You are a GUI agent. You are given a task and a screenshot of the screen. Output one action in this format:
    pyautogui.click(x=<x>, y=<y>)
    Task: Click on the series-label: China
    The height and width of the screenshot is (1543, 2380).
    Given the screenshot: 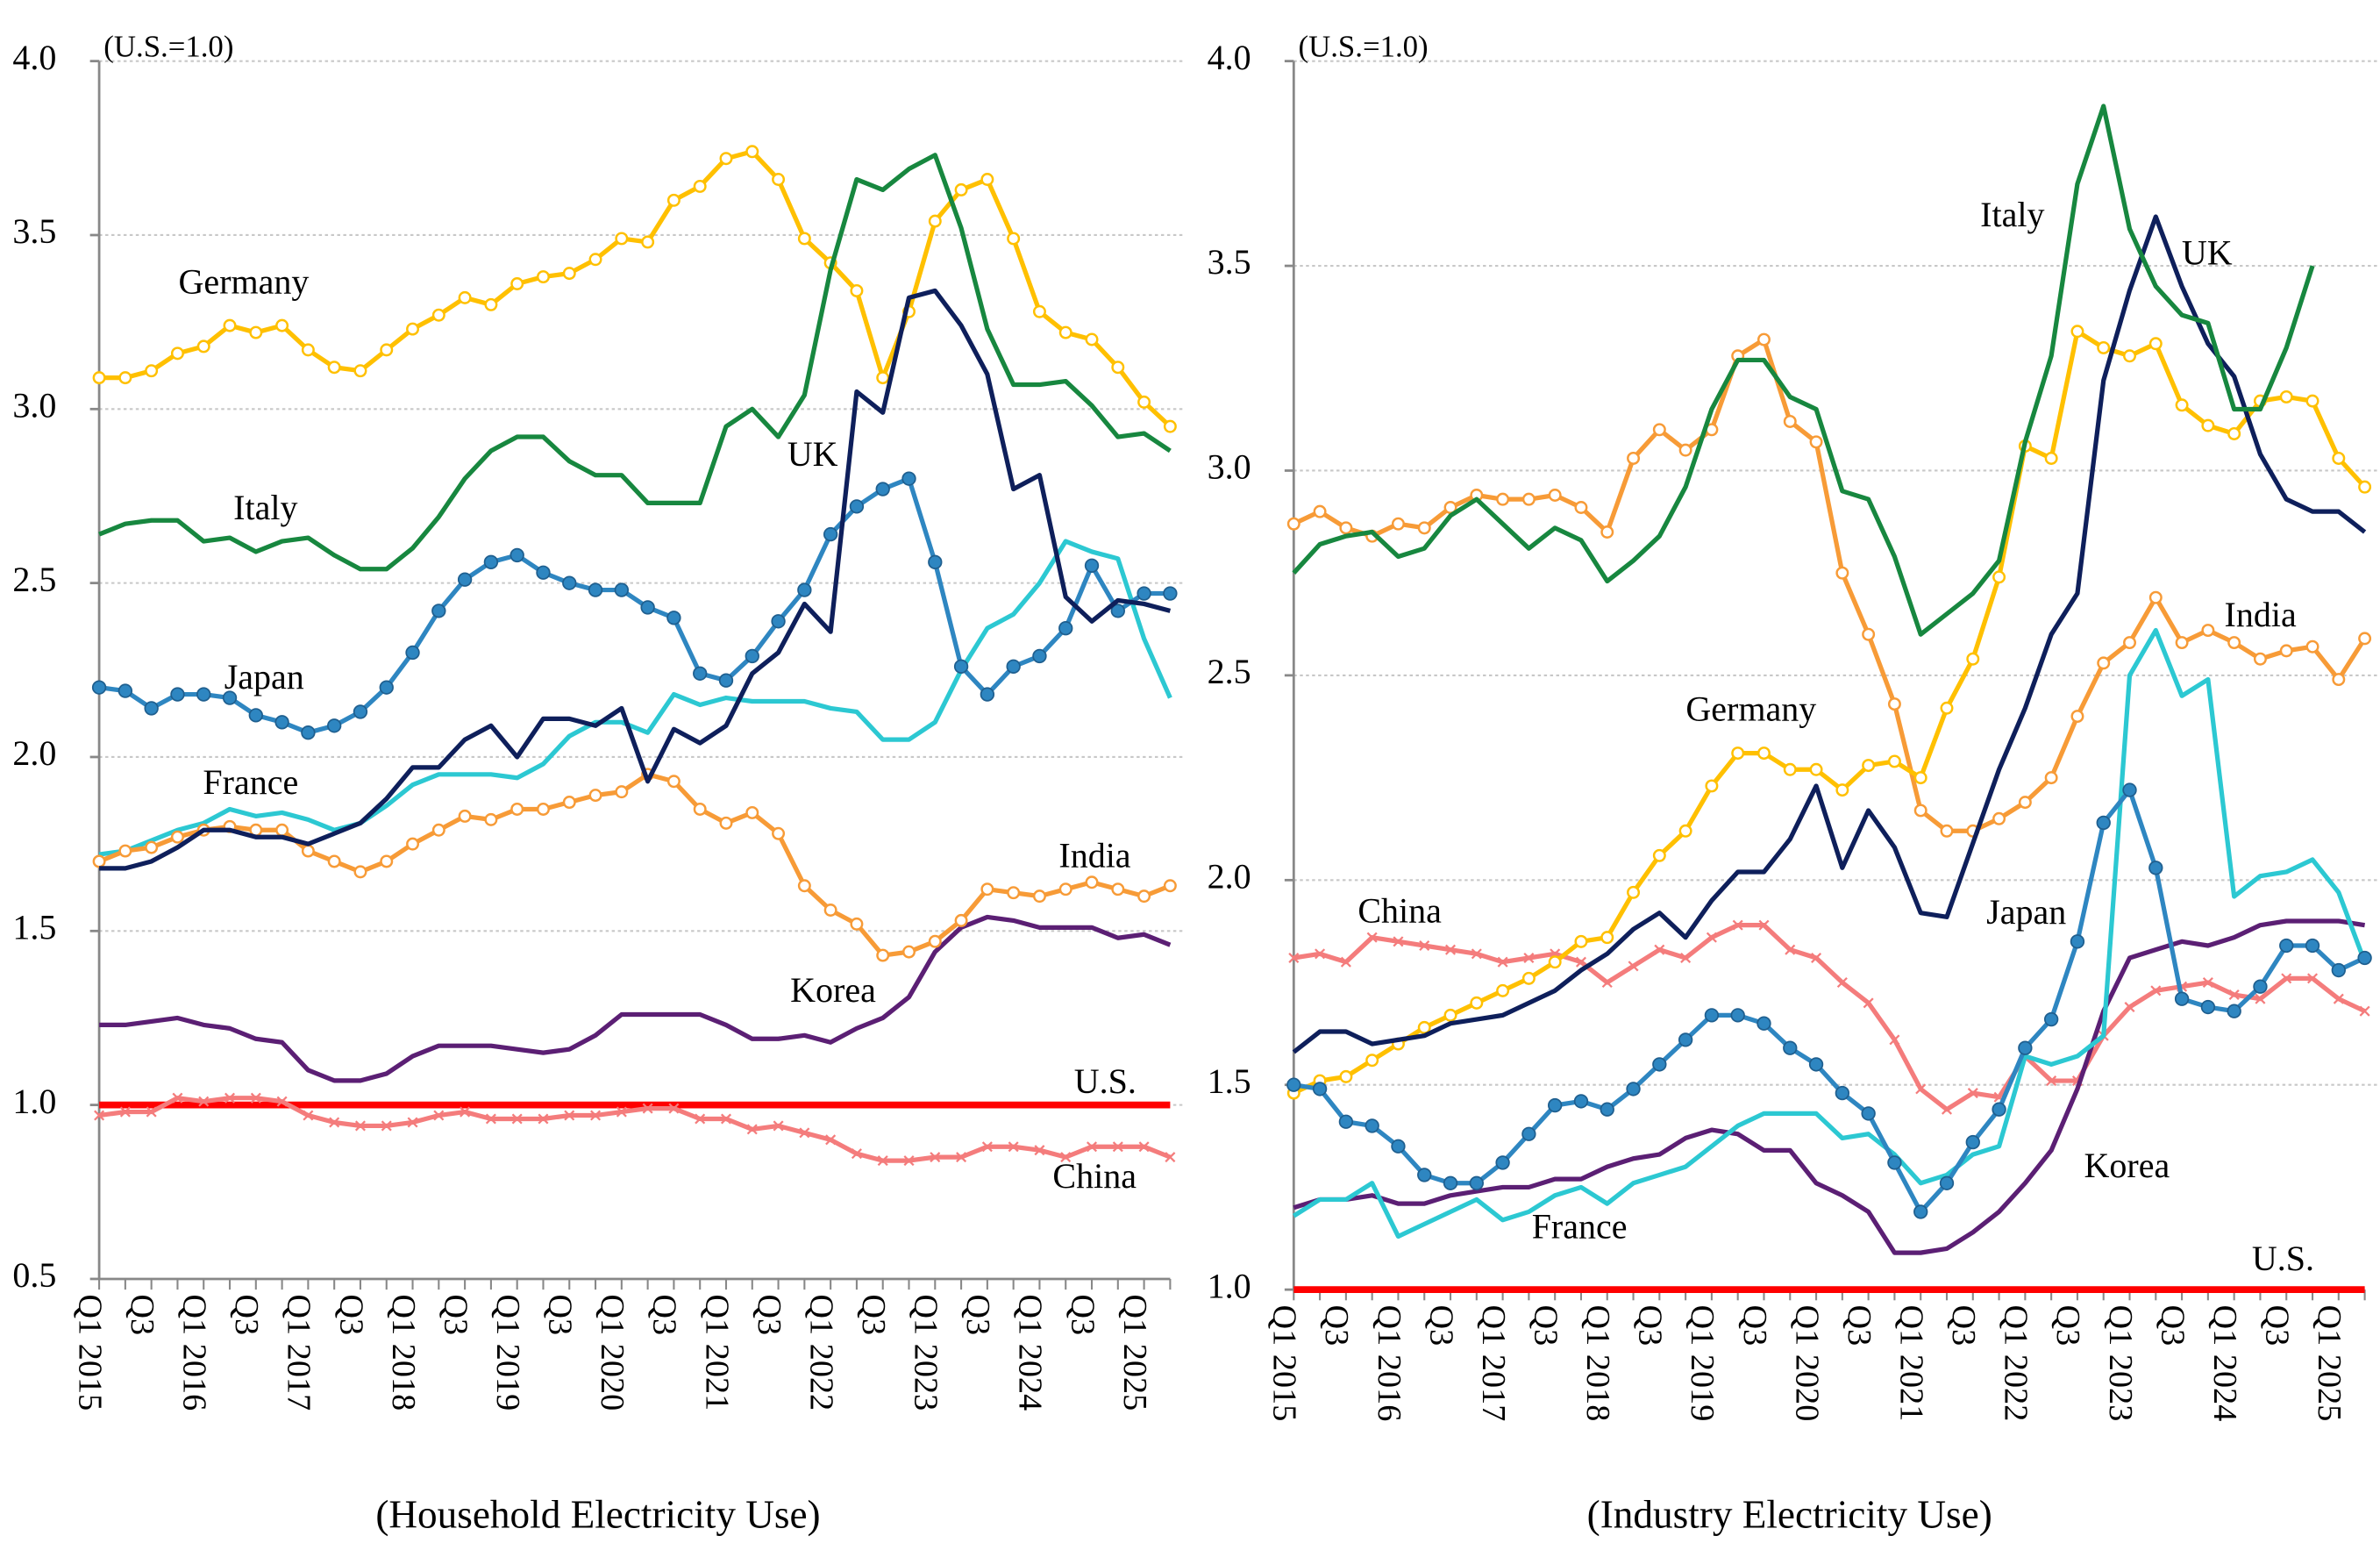 What is the action you would take?
    pyautogui.click(x=1094, y=1176)
    